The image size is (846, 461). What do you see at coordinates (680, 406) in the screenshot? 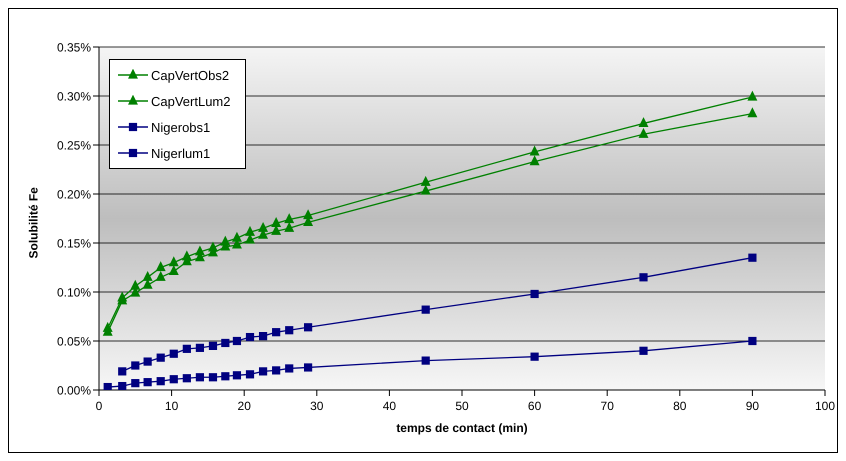
I see `x-tick-label: 80` at bounding box center [680, 406].